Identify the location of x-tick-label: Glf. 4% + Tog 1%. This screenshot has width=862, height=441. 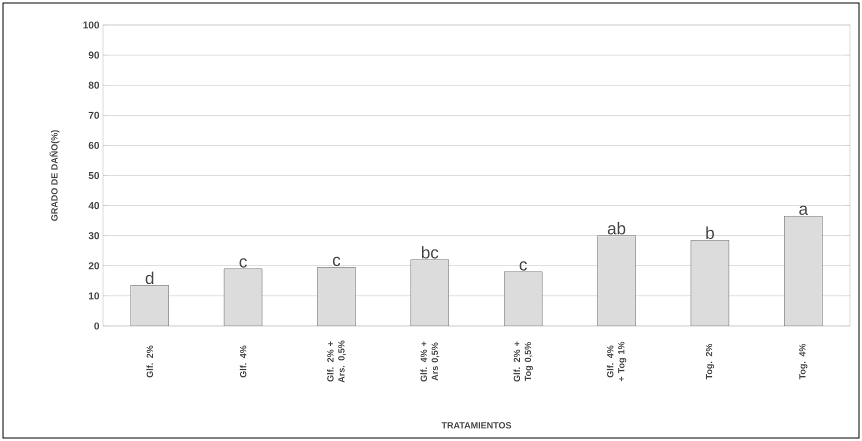
(616, 362).